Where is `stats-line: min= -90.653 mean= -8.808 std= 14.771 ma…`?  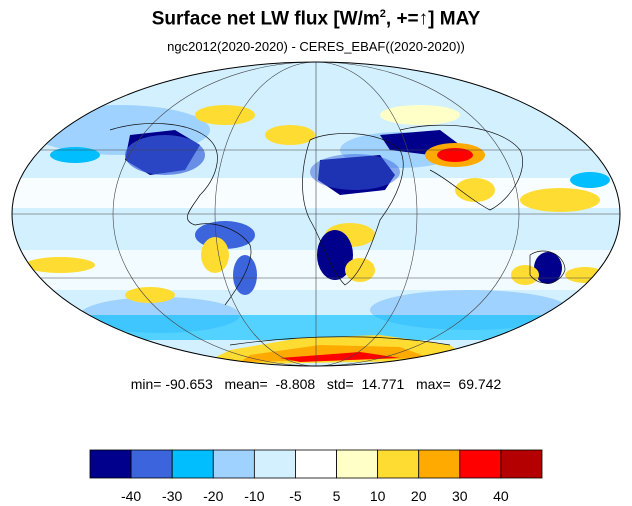
stats-line: min= -90.653 mean= -8.808 std= 14.771 ma… is located at coordinates (316, 384).